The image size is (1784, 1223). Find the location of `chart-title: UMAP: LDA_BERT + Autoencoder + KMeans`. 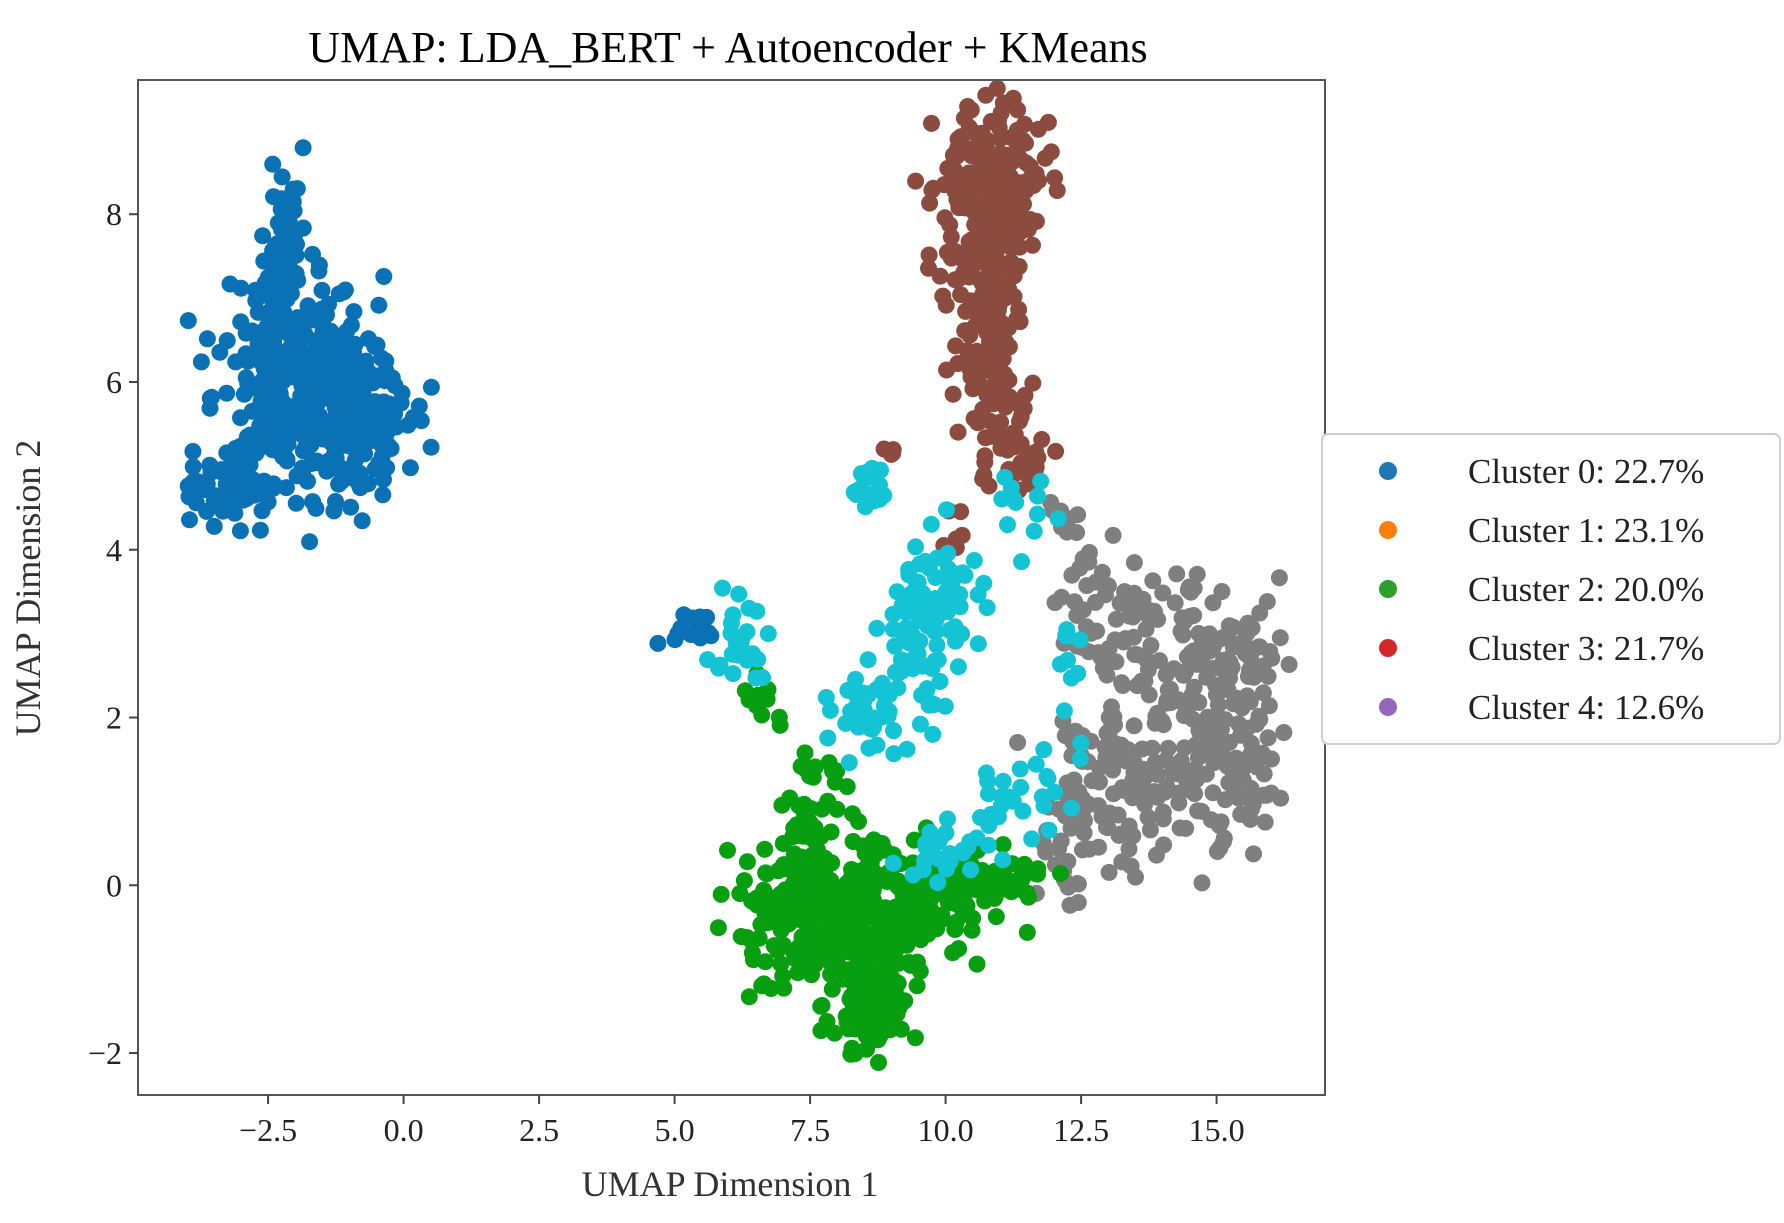

chart-title: UMAP: LDA_BERT + Autoencoder + KMeans is located at coordinates (727, 47).